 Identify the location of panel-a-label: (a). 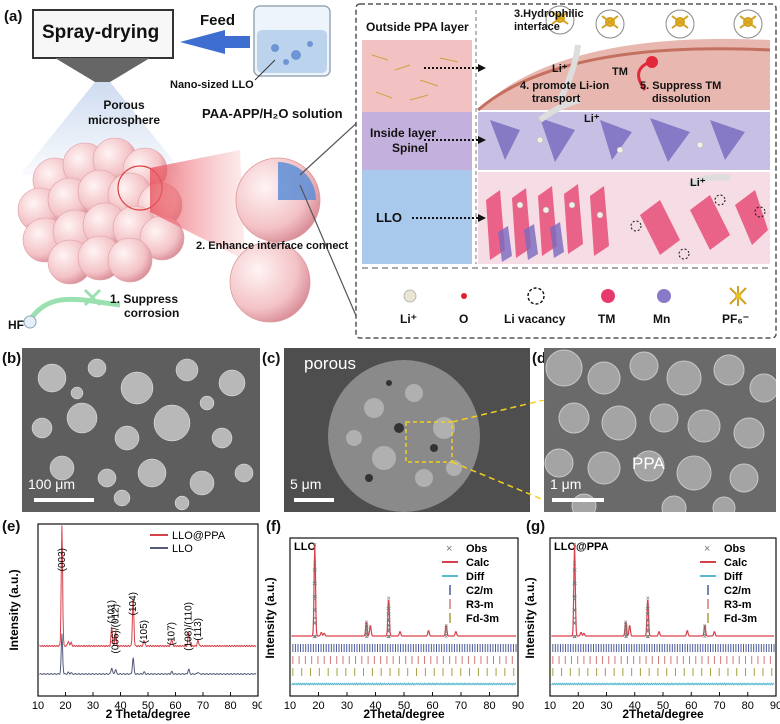
(13, 16).